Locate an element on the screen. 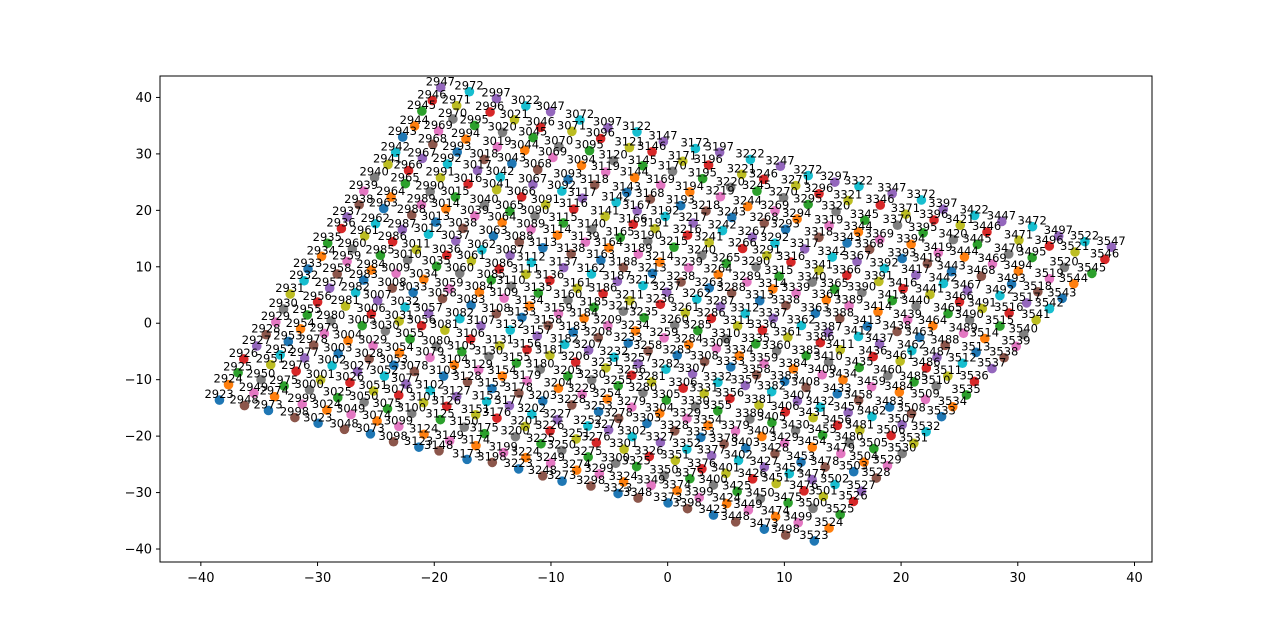  point-label: 3181 is located at coordinates (549, 349).